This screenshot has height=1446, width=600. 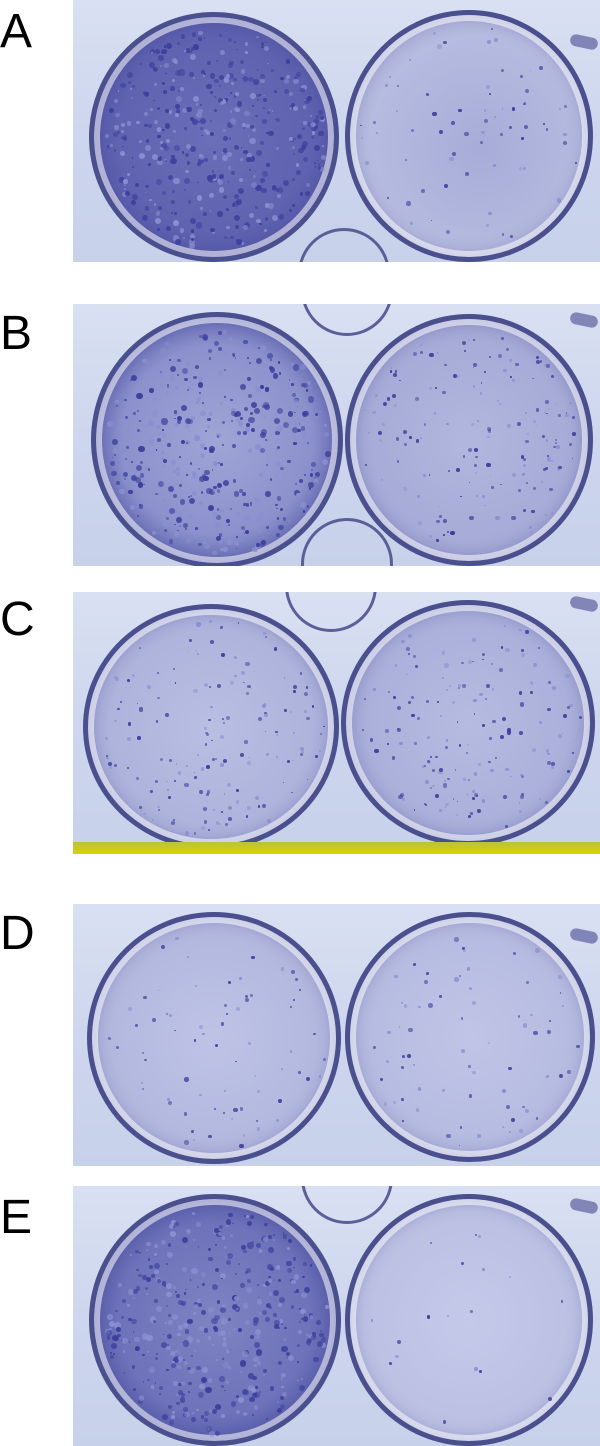 I want to click on panel-label-a: A, so click(x=16, y=31).